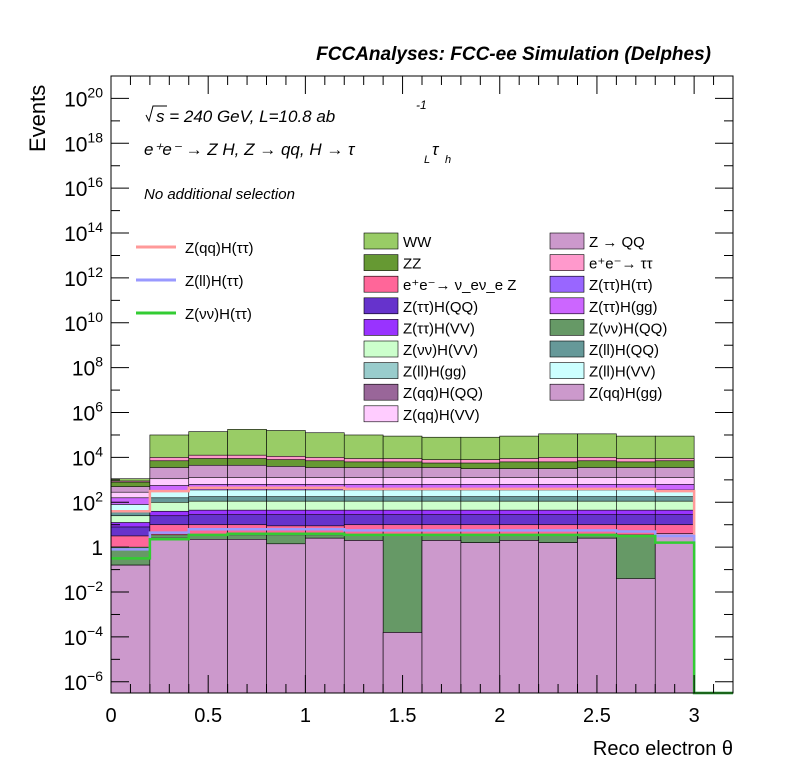  What do you see at coordinates (219, 194) in the screenshot?
I see `annotation-selection: No additional selection` at bounding box center [219, 194].